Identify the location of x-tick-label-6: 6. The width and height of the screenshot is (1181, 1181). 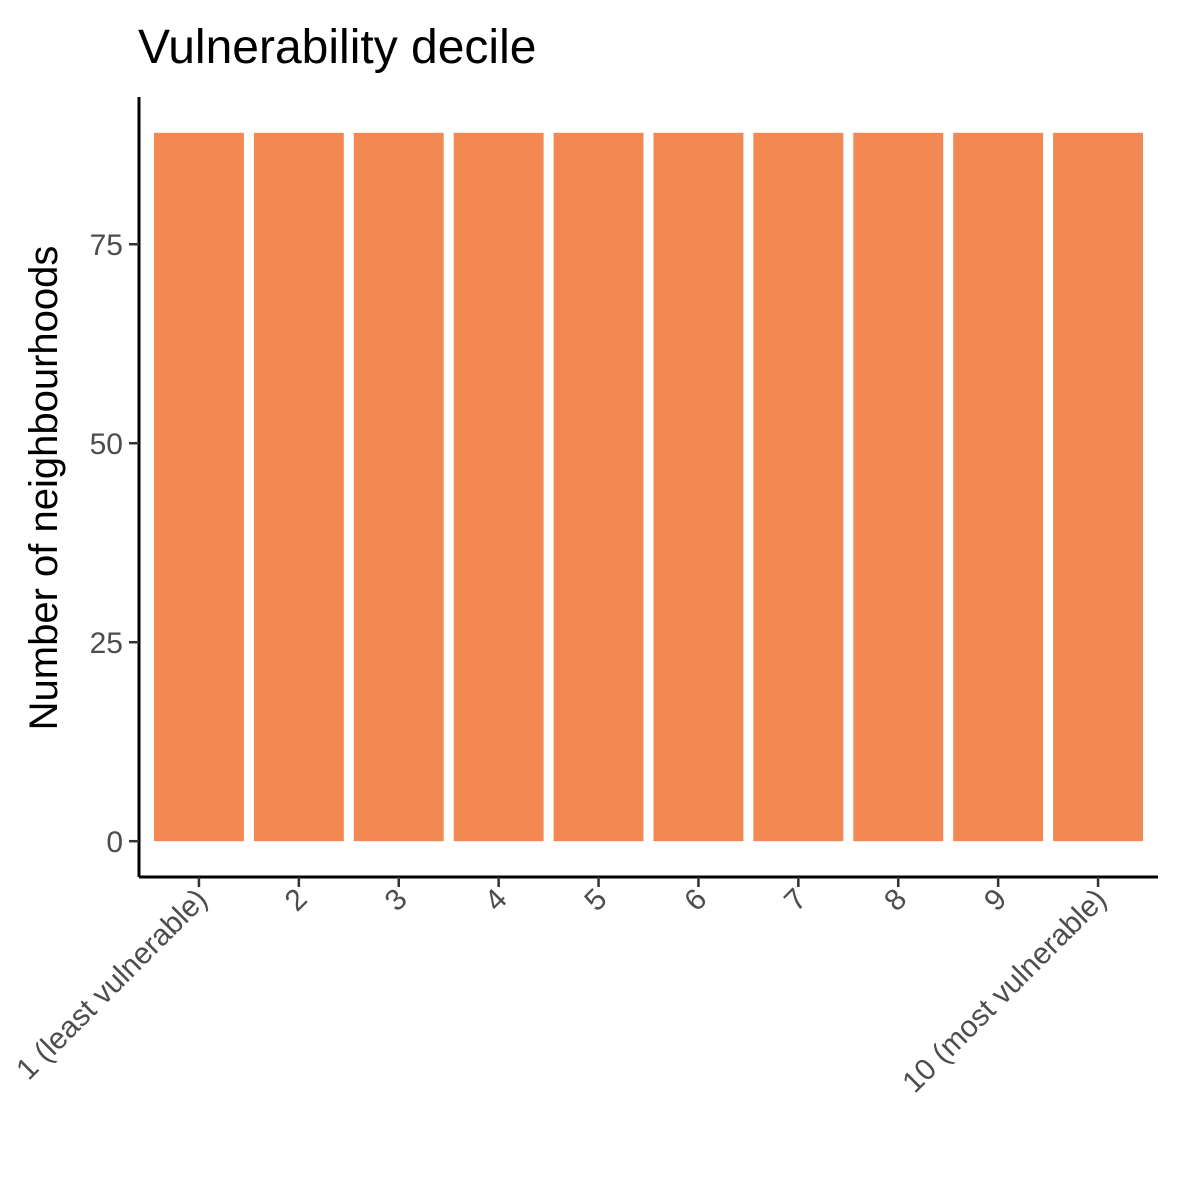
(695, 900).